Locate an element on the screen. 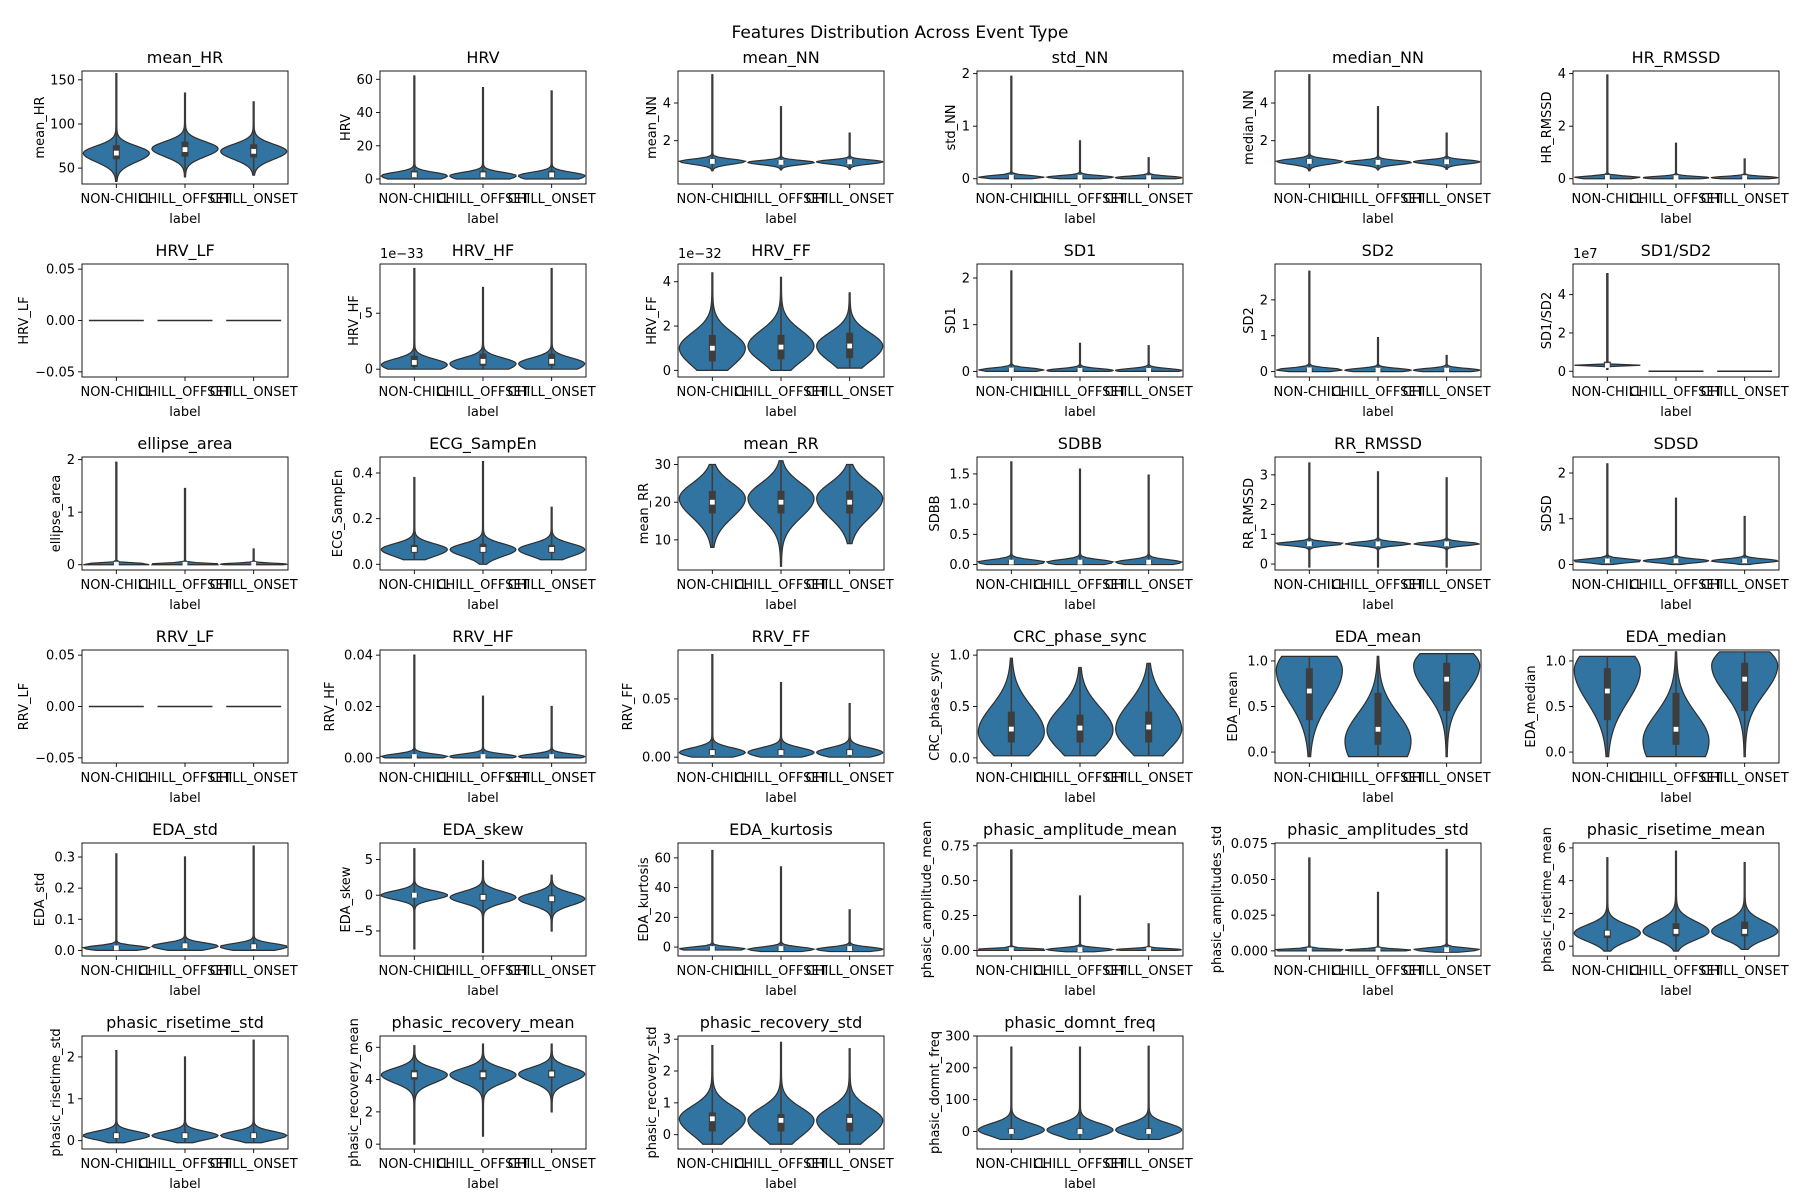 The height and width of the screenshot is (1200, 1800). y-axis-label: ellipse_area is located at coordinates (56, 513).